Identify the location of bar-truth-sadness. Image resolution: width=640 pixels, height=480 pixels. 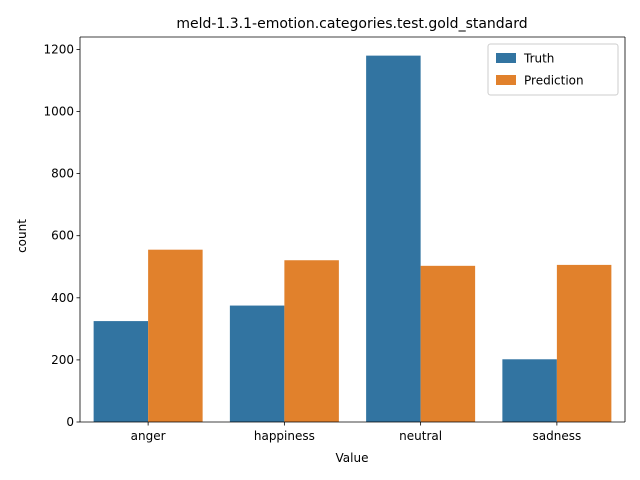
(529, 390).